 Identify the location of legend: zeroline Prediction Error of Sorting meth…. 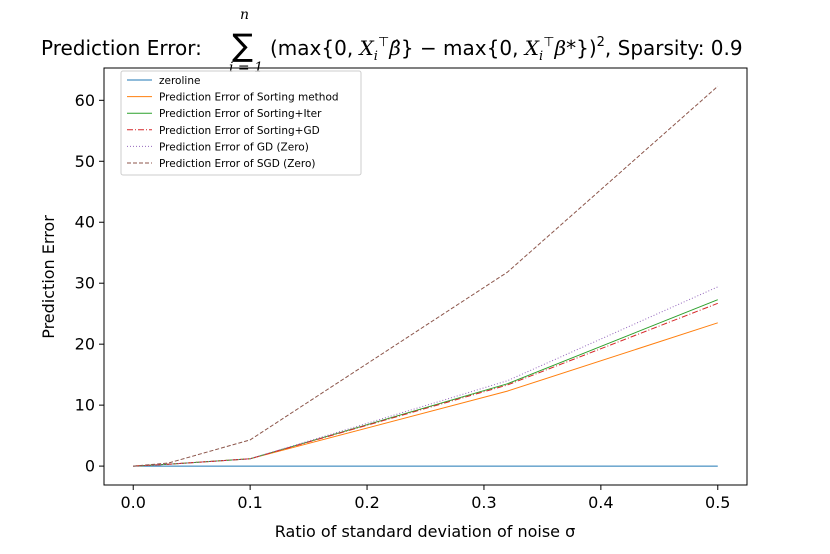
(241, 123).